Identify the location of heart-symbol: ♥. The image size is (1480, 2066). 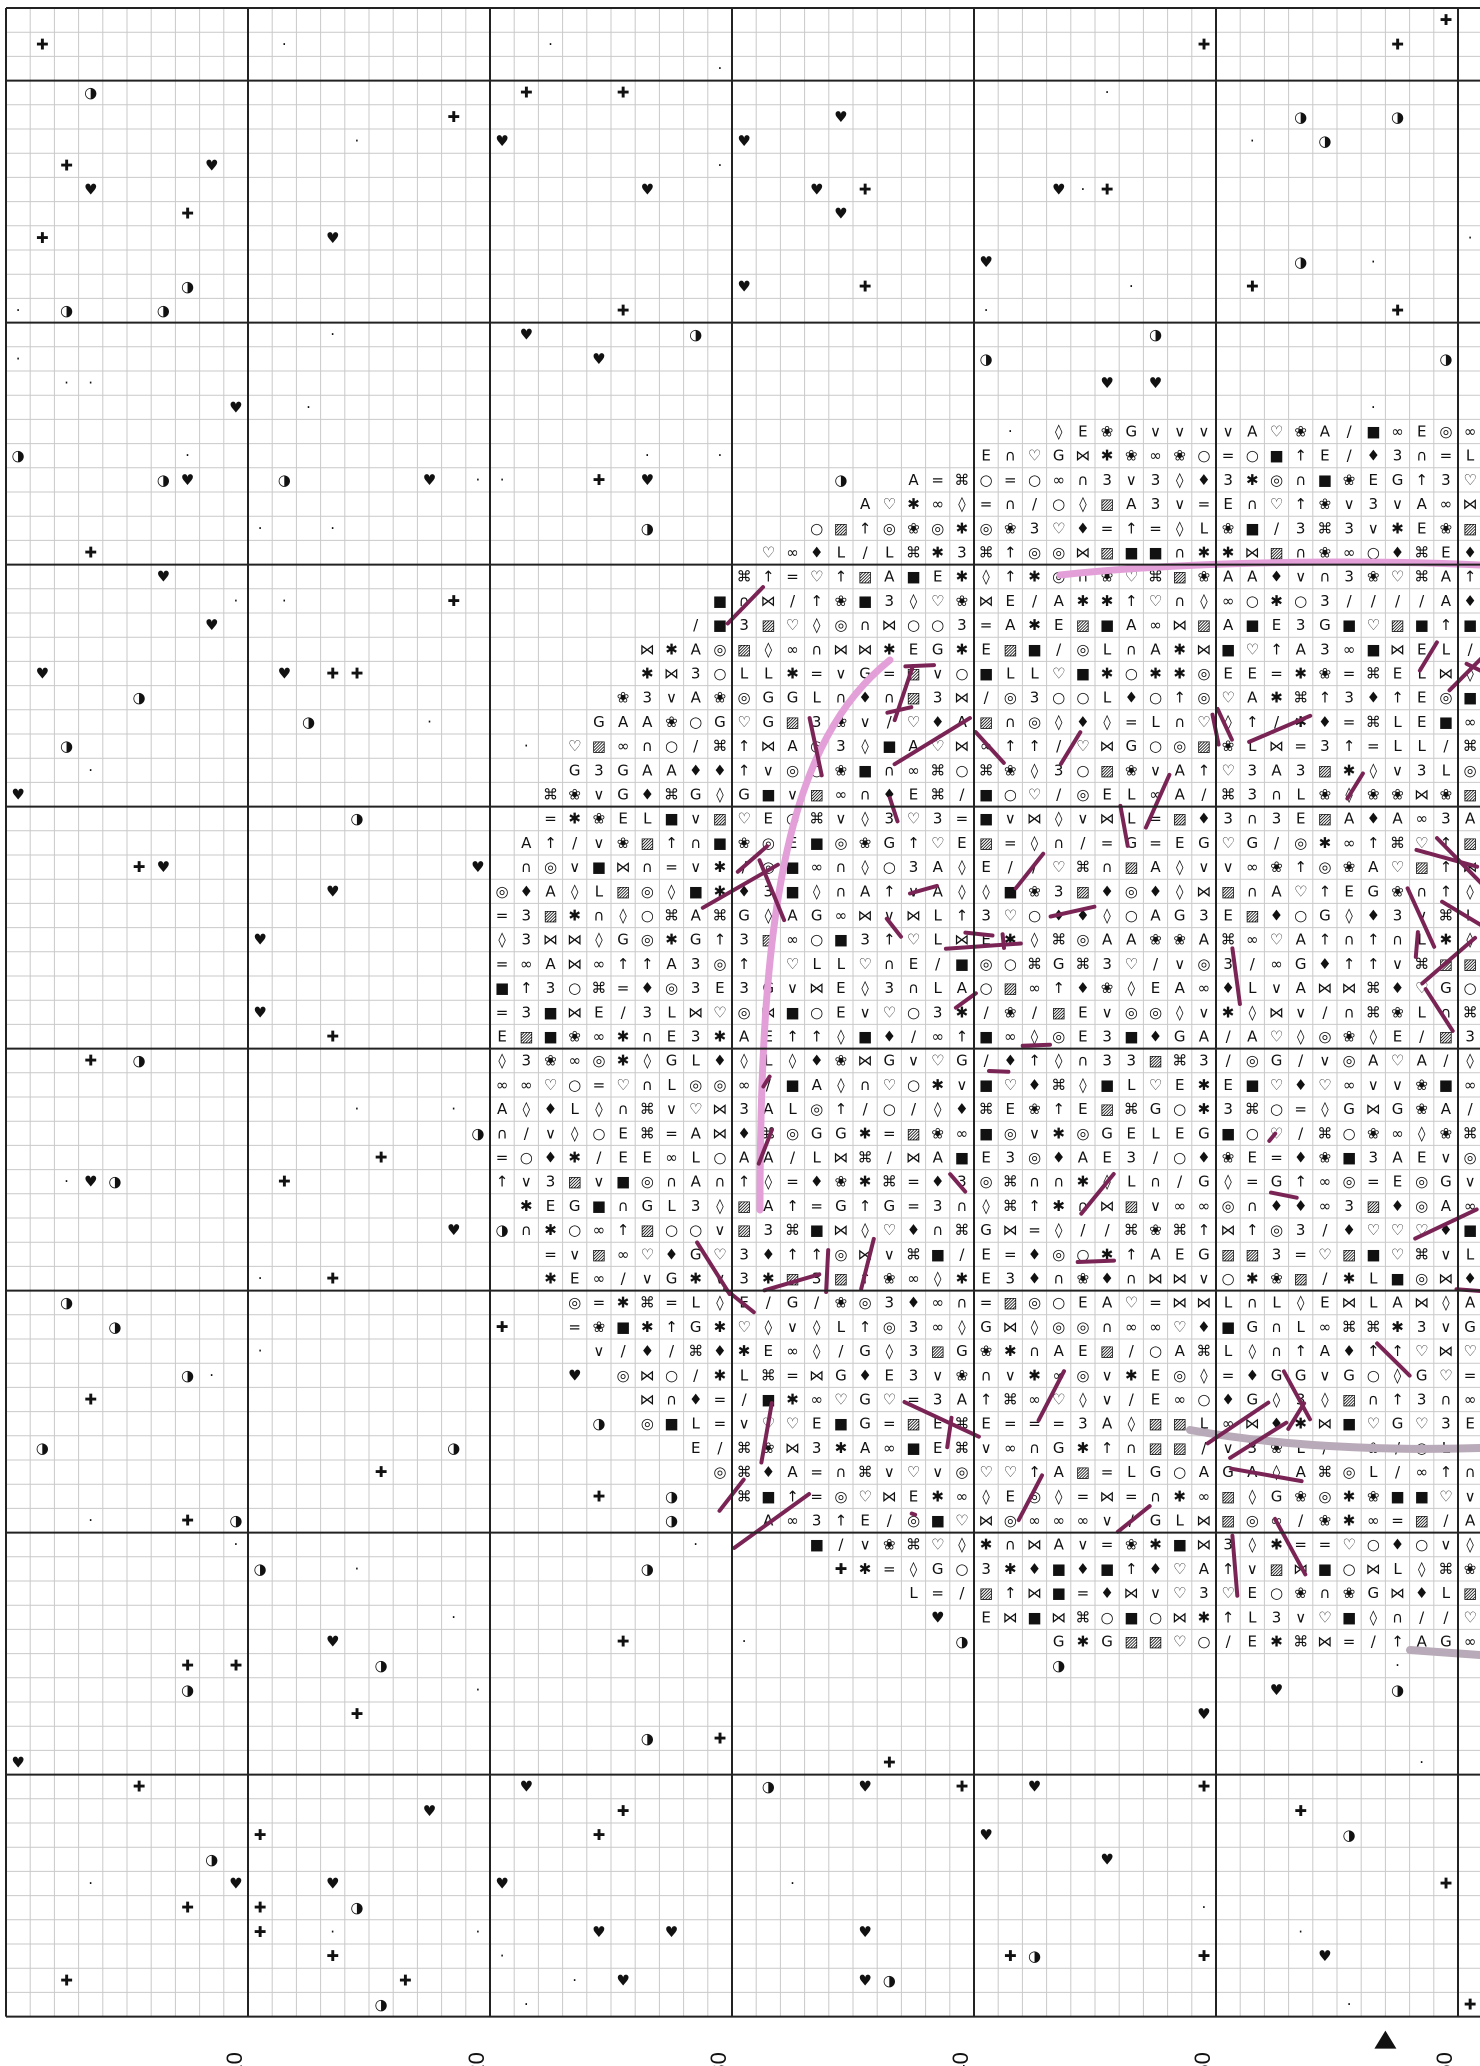
(647, 480).